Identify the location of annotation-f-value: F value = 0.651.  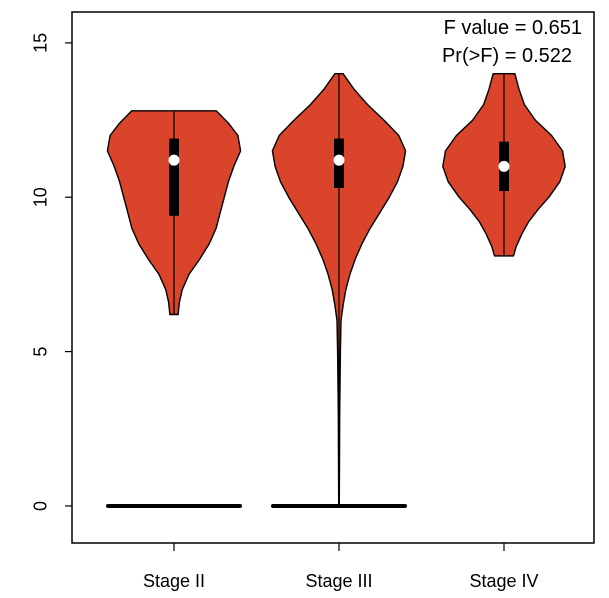
(513, 28).